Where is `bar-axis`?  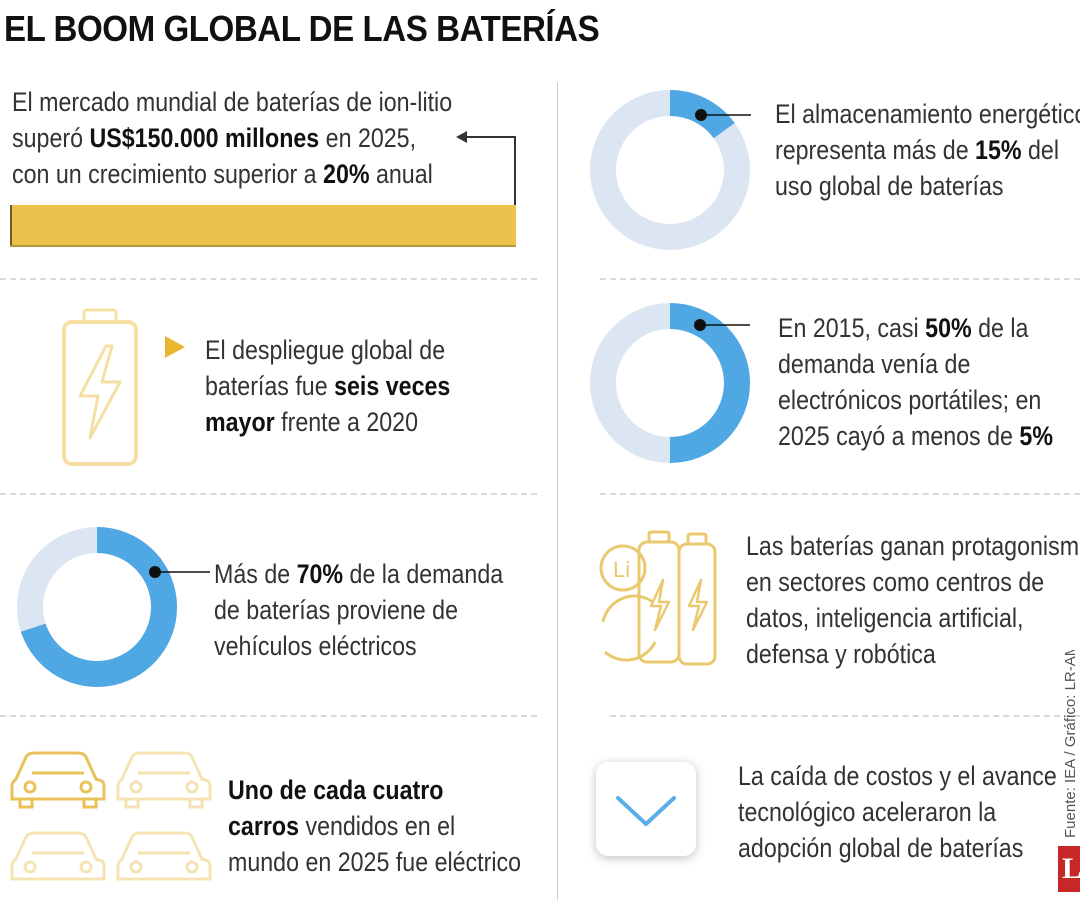 bar-axis is located at coordinates (11, 226).